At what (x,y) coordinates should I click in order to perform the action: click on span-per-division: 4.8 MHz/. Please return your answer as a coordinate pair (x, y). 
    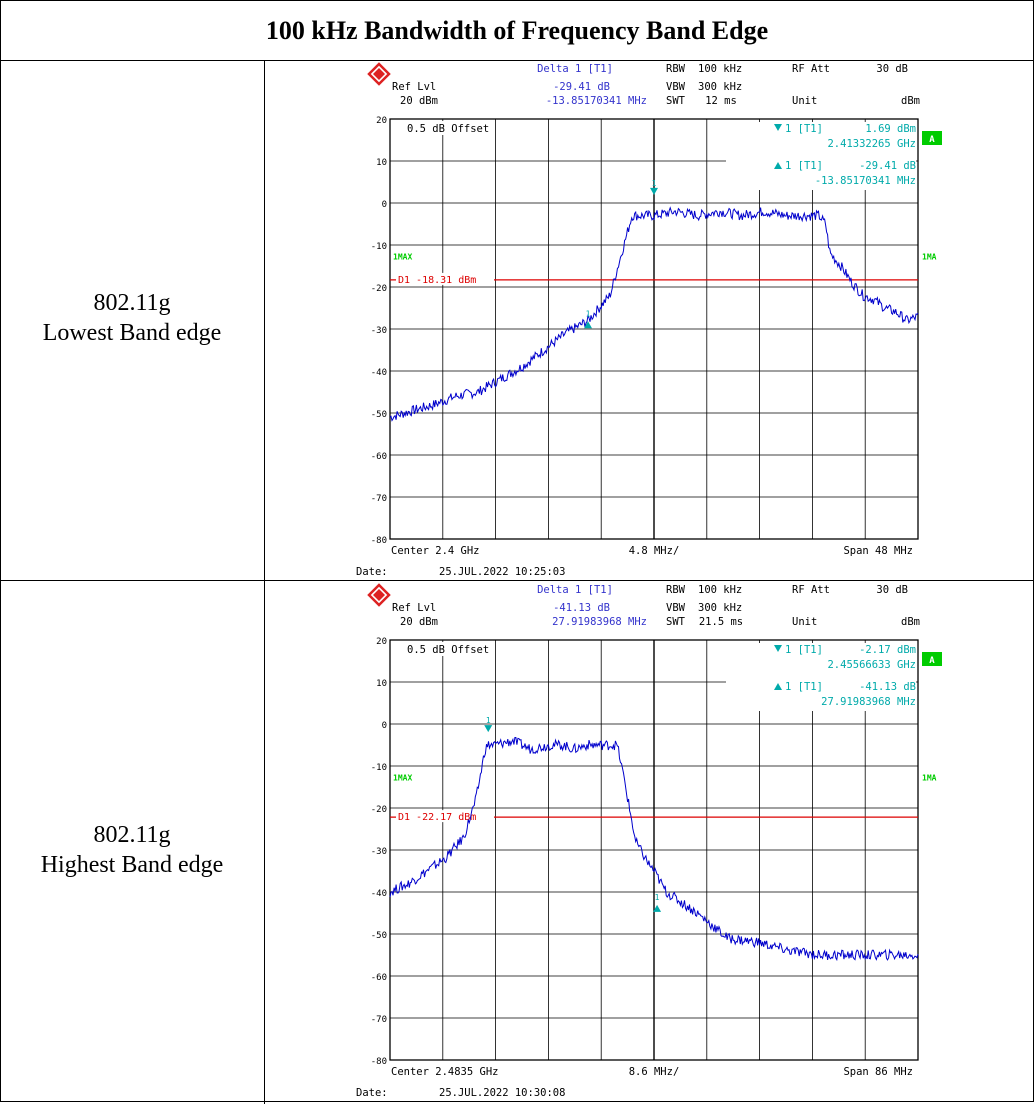
    Looking at the image, I should click on (654, 551).